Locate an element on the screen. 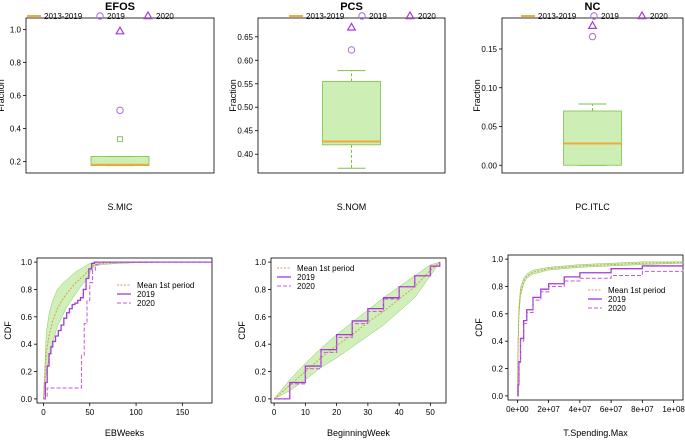 The width and height of the screenshot is (685, 441). box-outlier is located at coordinates (120, 139).